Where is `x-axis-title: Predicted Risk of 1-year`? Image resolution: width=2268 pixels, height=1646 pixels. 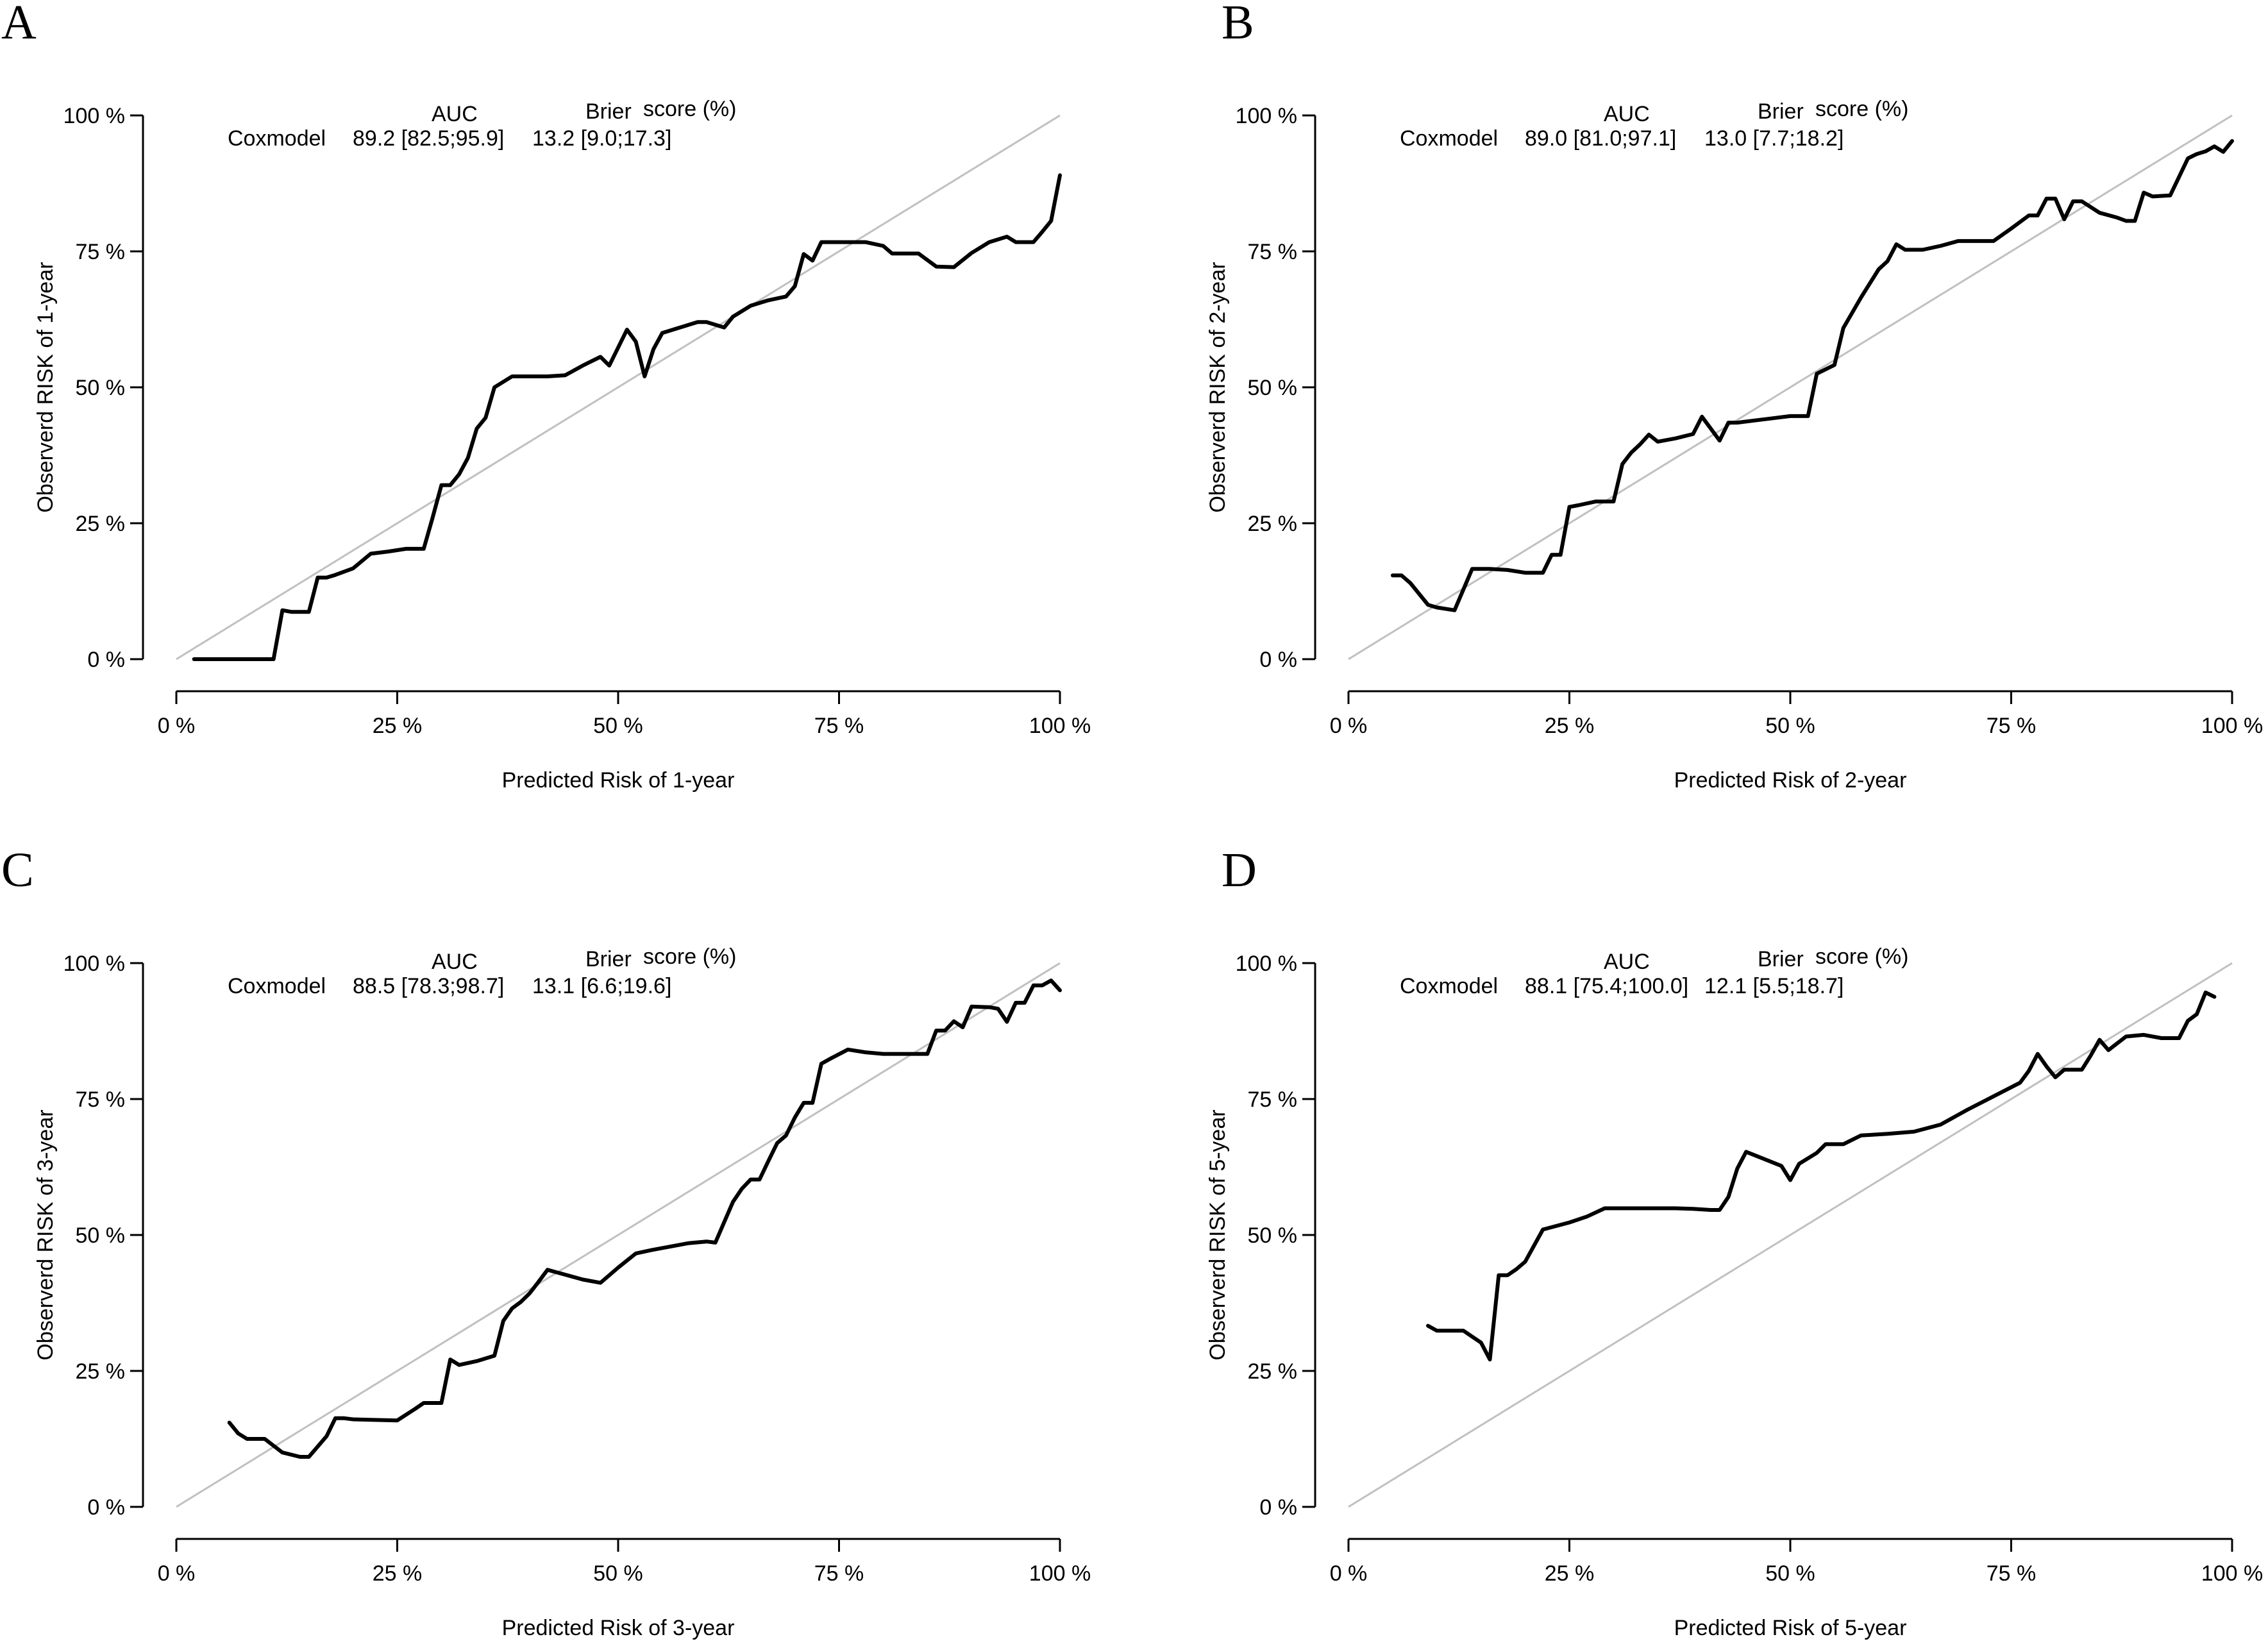 x-axis-title: Predicted Risk of 1-year is located at coordinates (618, 780).